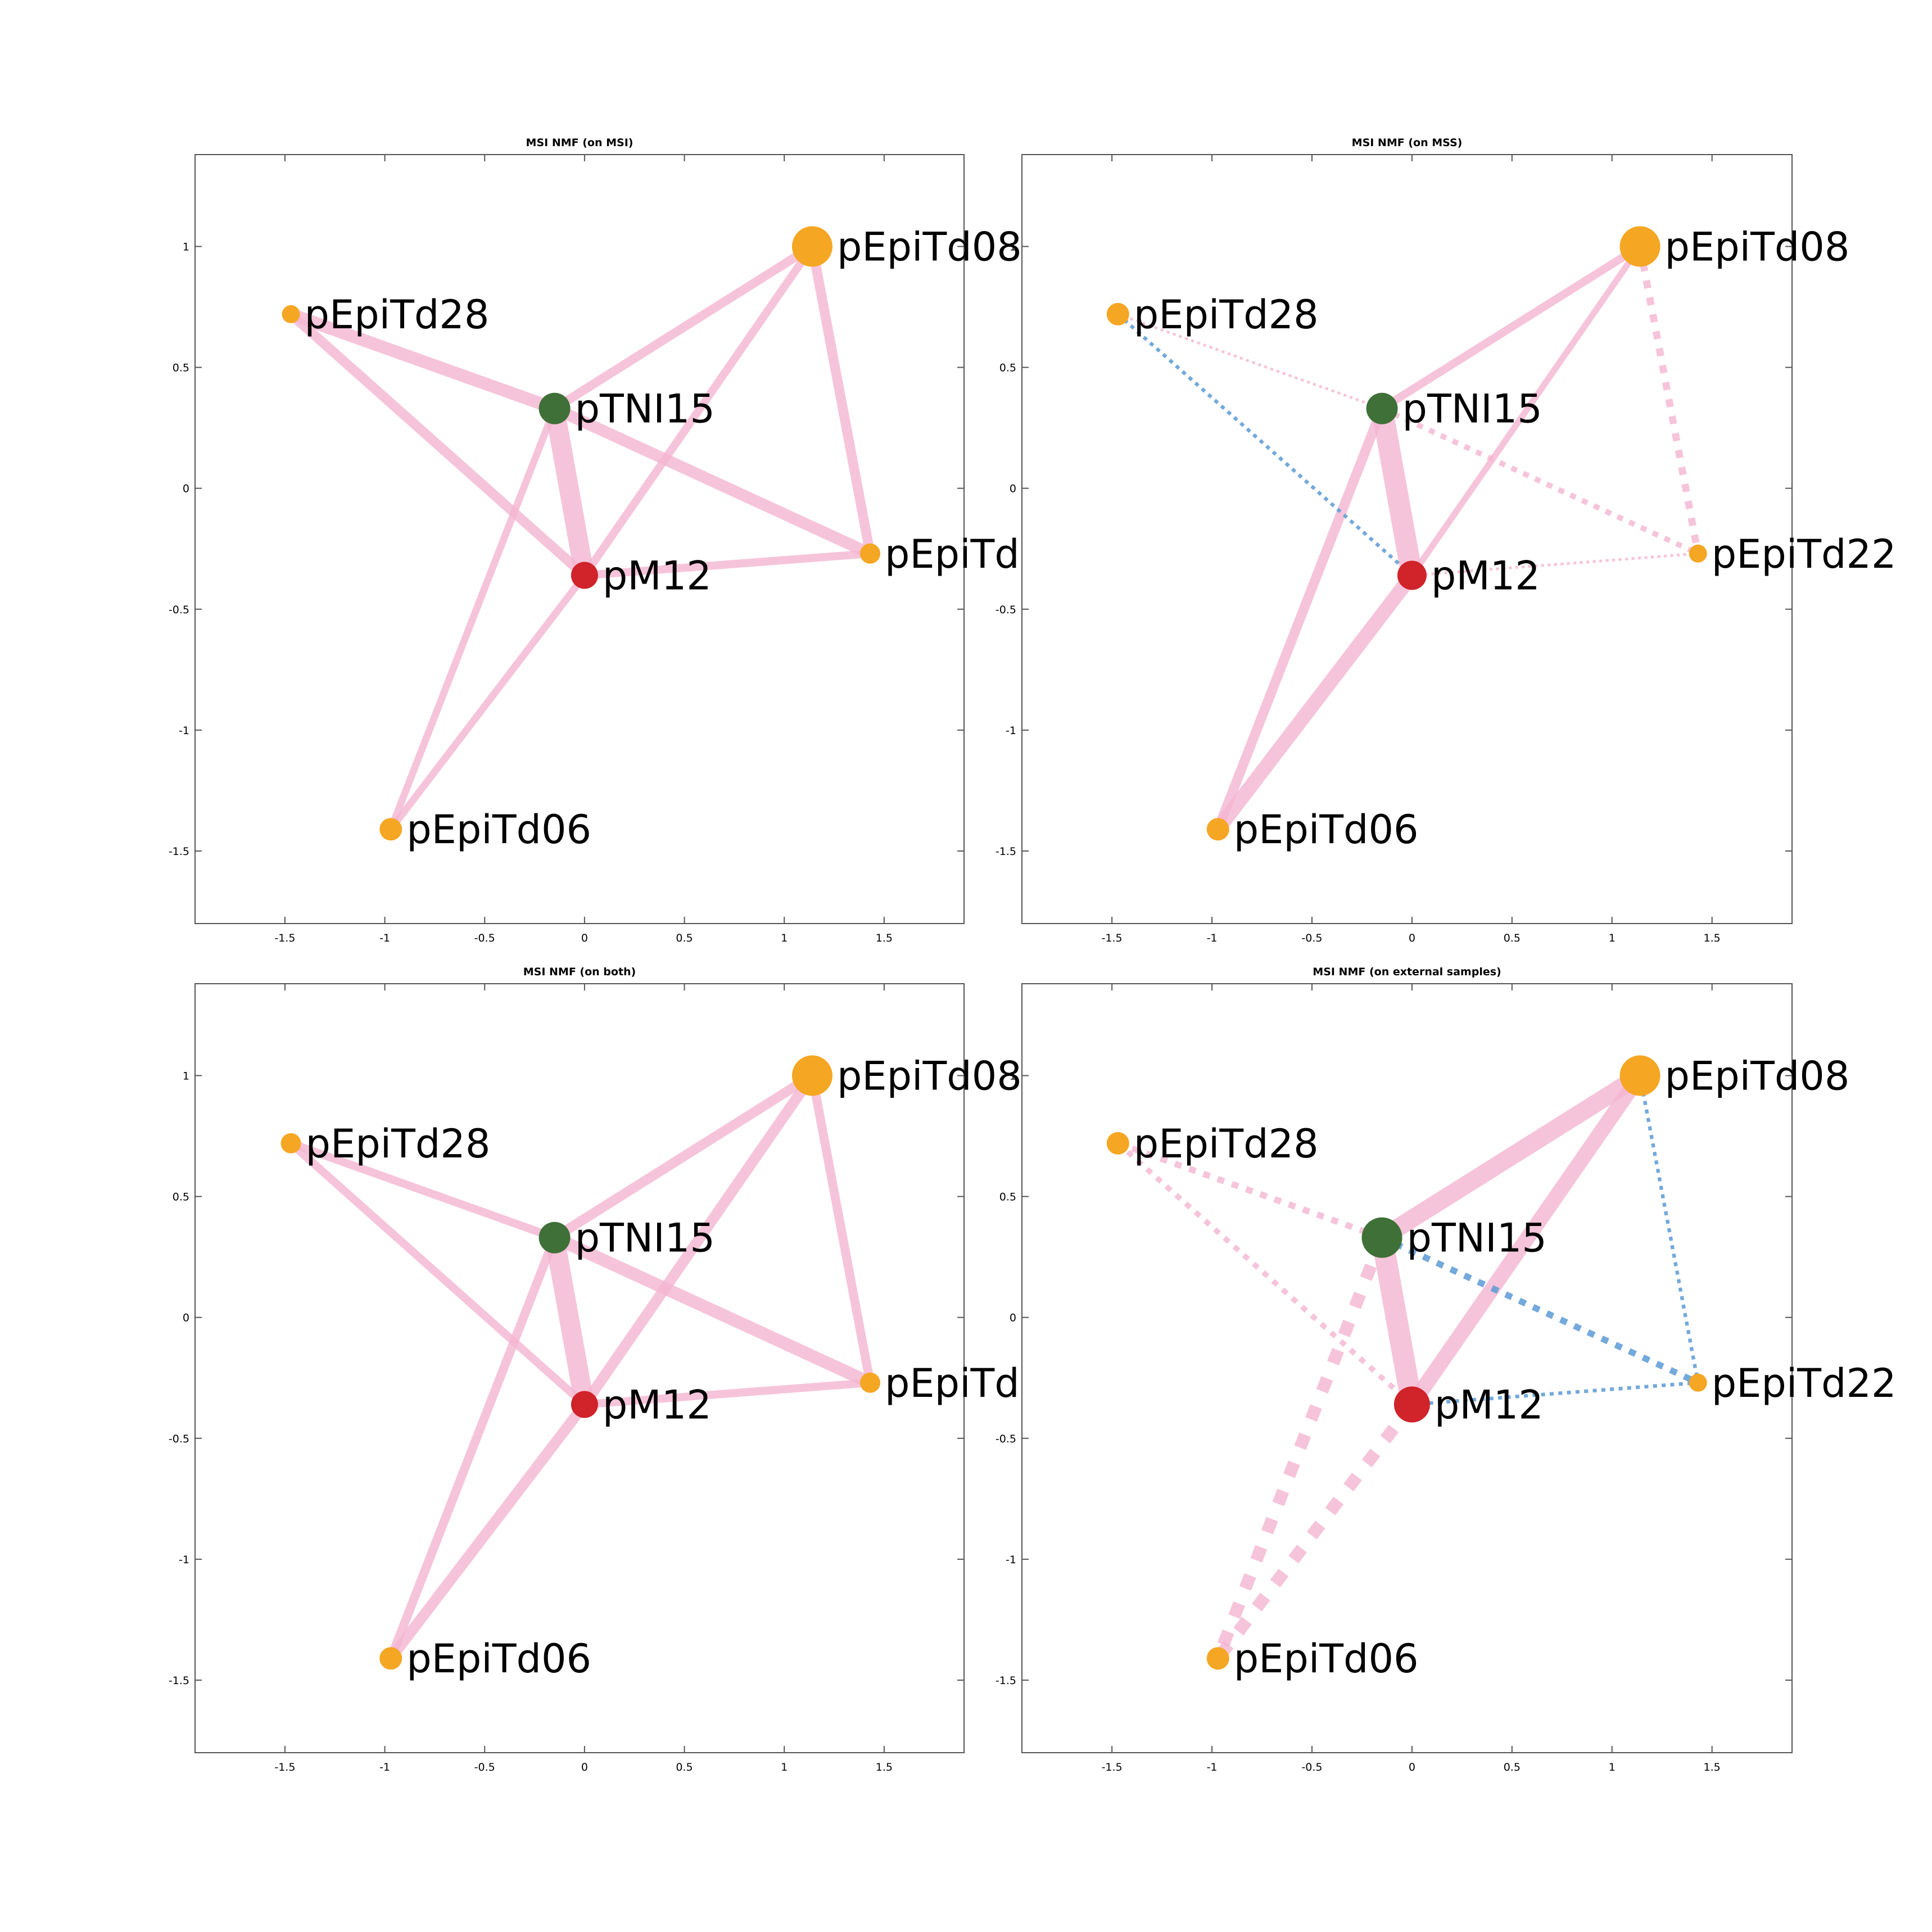 The image size is (1932, 1932). What do you see at coordinates (1013, 247) in the screenshot?
I see `y-tick-label: 1` at bounding box center [1013, 247].